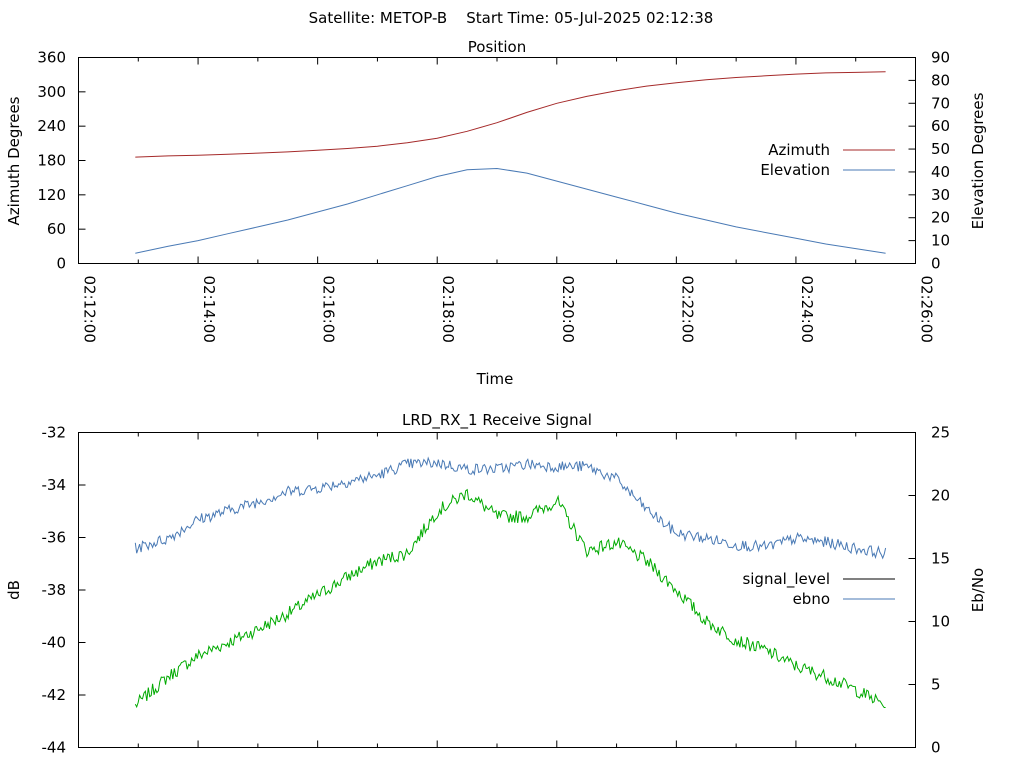 The image size is (1024, 768). What do you see at coordinates (51, 58) in the screenshot?
I see `y-tick-label: 360` at bounding box center [51, 58].